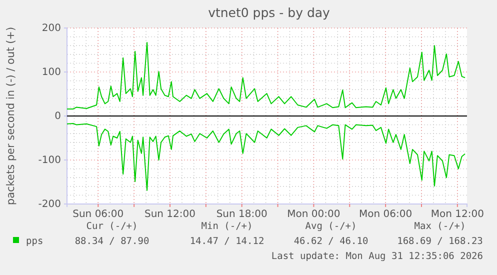 The width and height of the screenshot is (497, 275). I want to click on y-tick-label: 0, so click(57, 116).